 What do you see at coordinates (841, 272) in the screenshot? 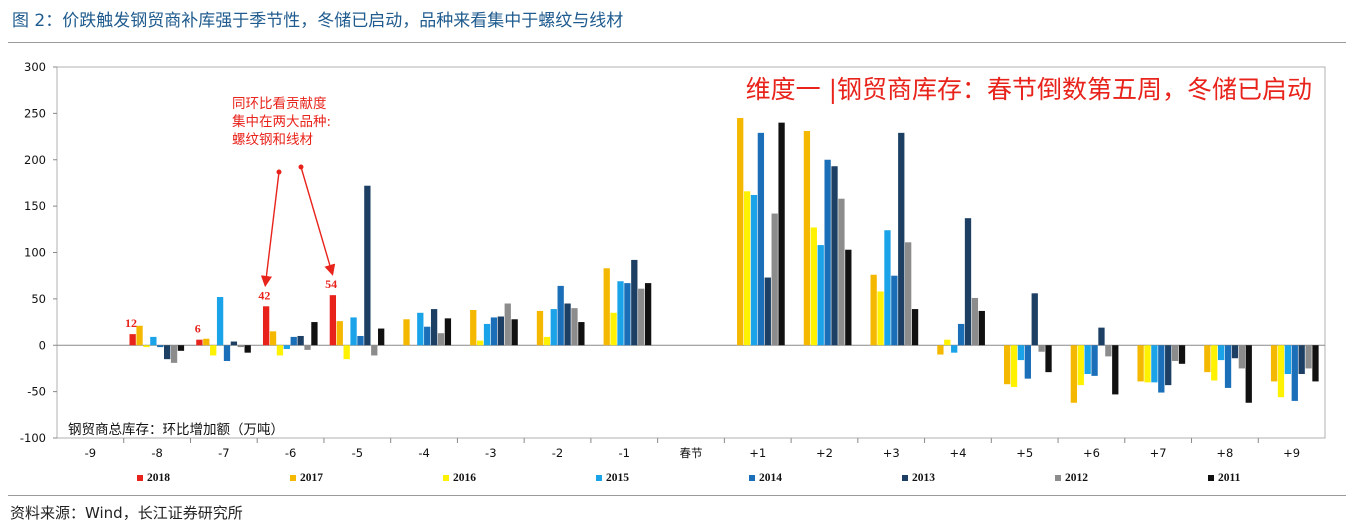
I see `bar-2012-+2` at bounding box center [841, 272].